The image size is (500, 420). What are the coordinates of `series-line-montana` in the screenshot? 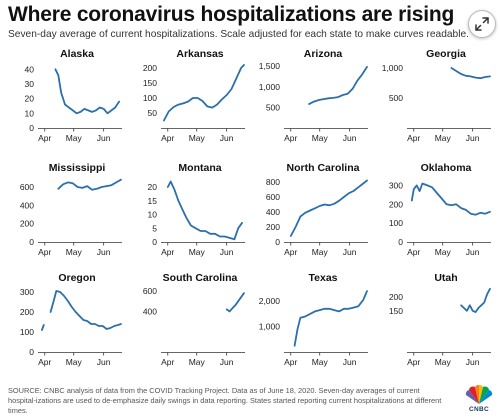 It's located at (205, 210).